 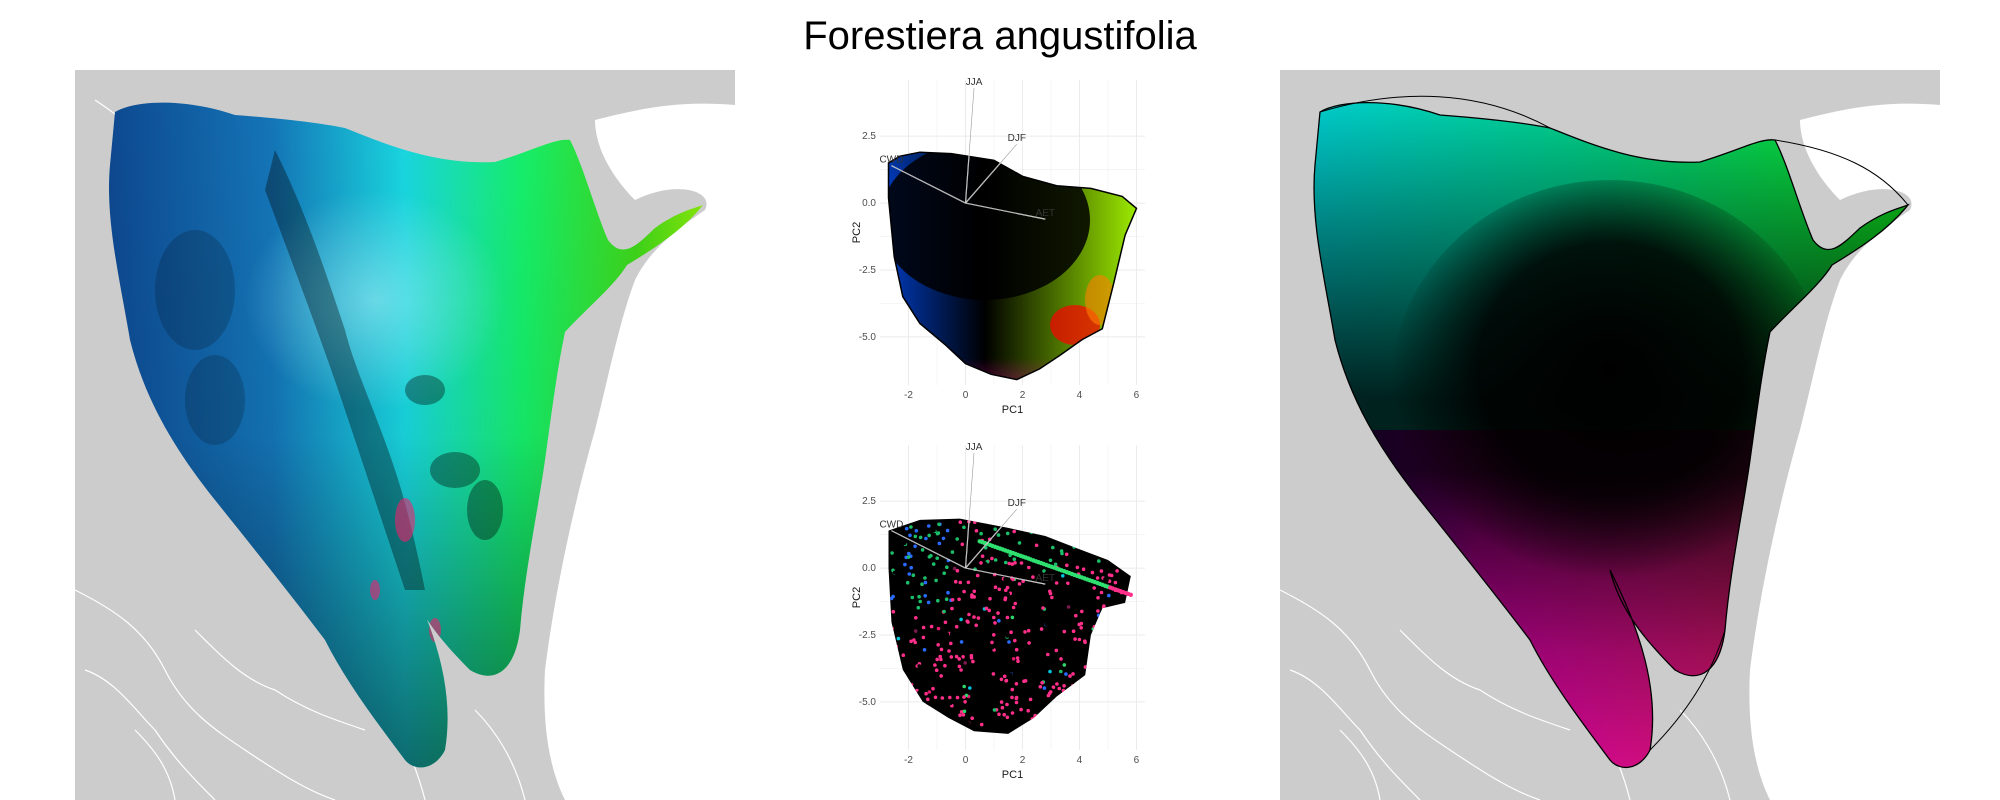 I want to click on x-tick-label: -2, so click(x=908, y=395).